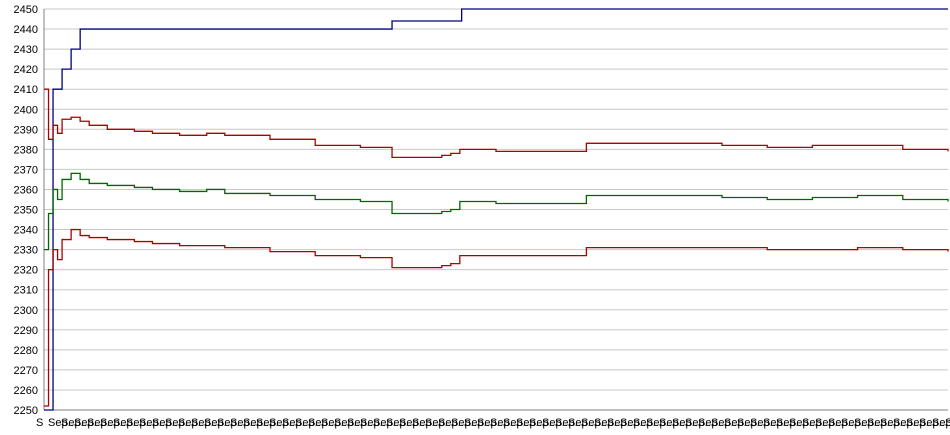 The image size is (950, 435). What do you see at coordinates (26, 150) in the screenshot?
I see `y-tick-label: 2380` at bounding box center [26, 150].